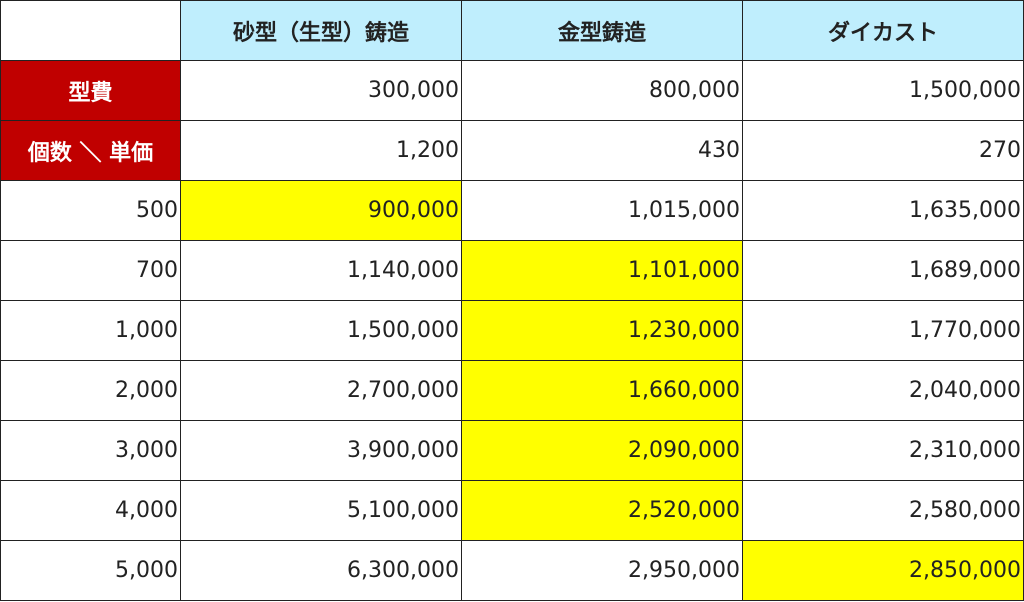 This screenshot has height=602, width=1024. What do you see at coordinates (883, 570) in the screenshot?
I see `cell-value-highlighted: 2,850,000` at bounding box center [883, 570].